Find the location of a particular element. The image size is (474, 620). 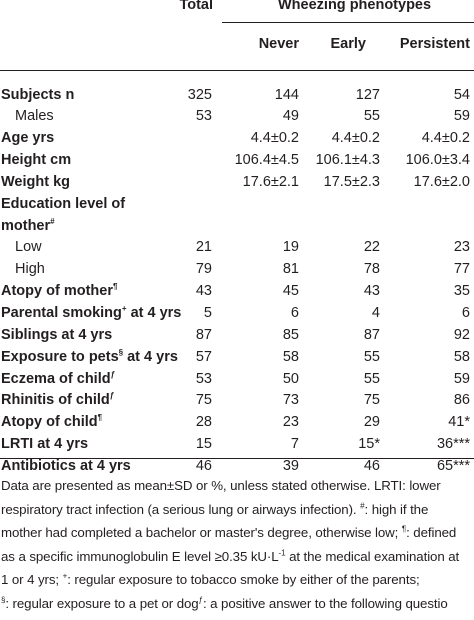

table-row: Siblings at 4 yrs 87 85 87 92 is located at coordinates (237, 336).